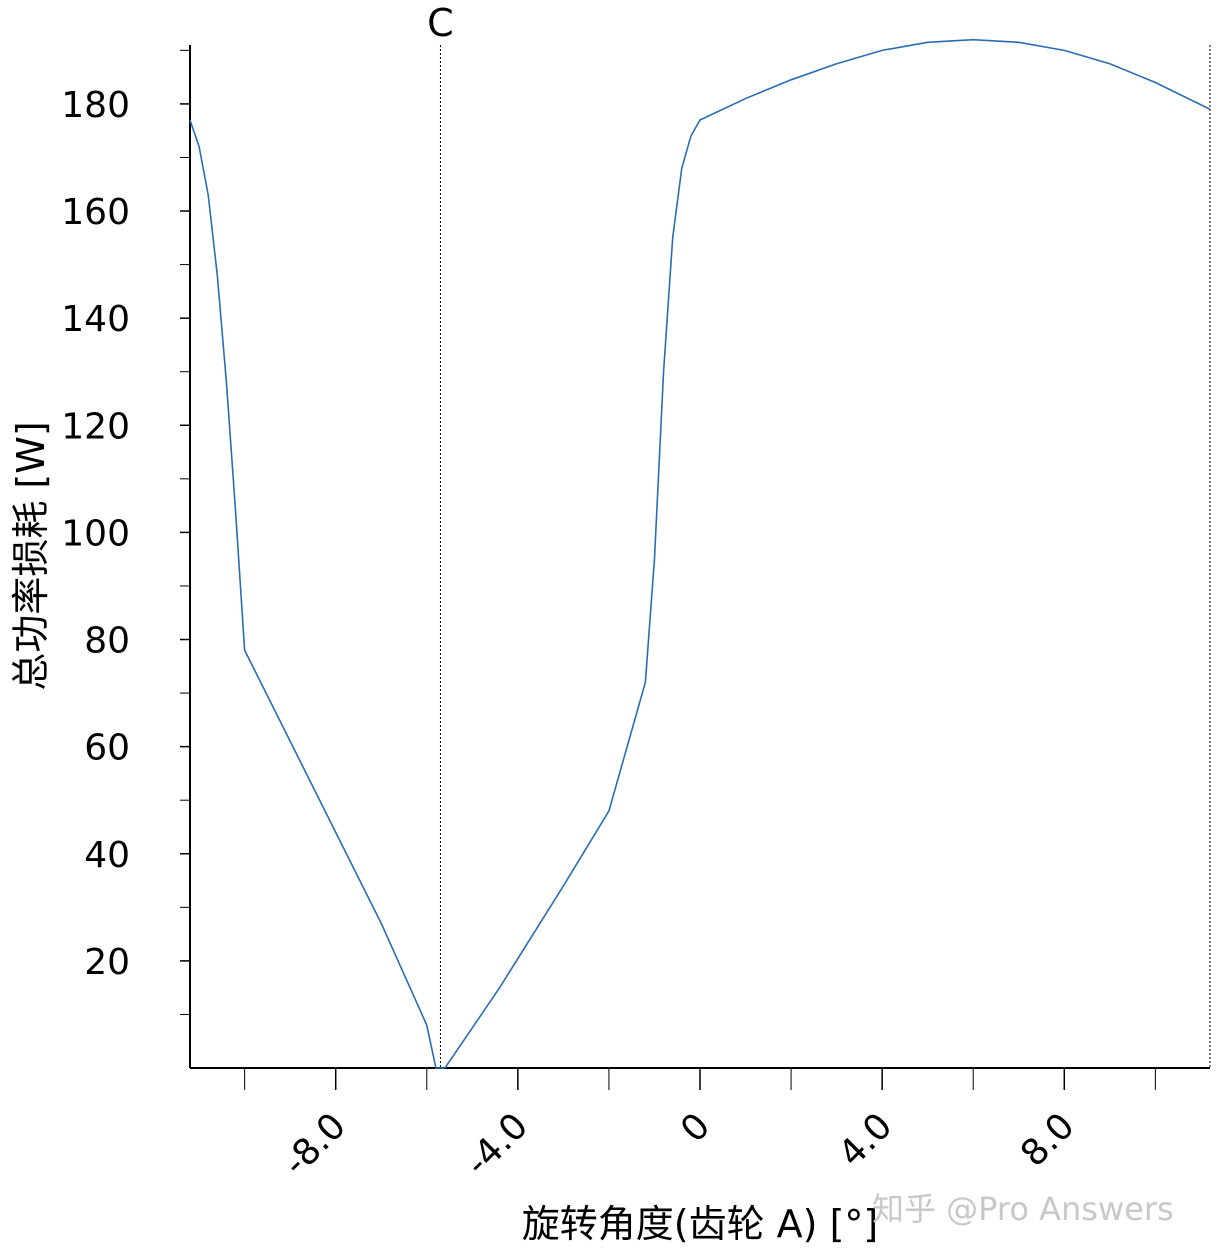 Image resolution: width=1223 pixels, height=1253 pixels. What do you see at coordinates (440, 23) in the screenshot?
I see `marker-c-label: C` at bounding box center [440, 23].